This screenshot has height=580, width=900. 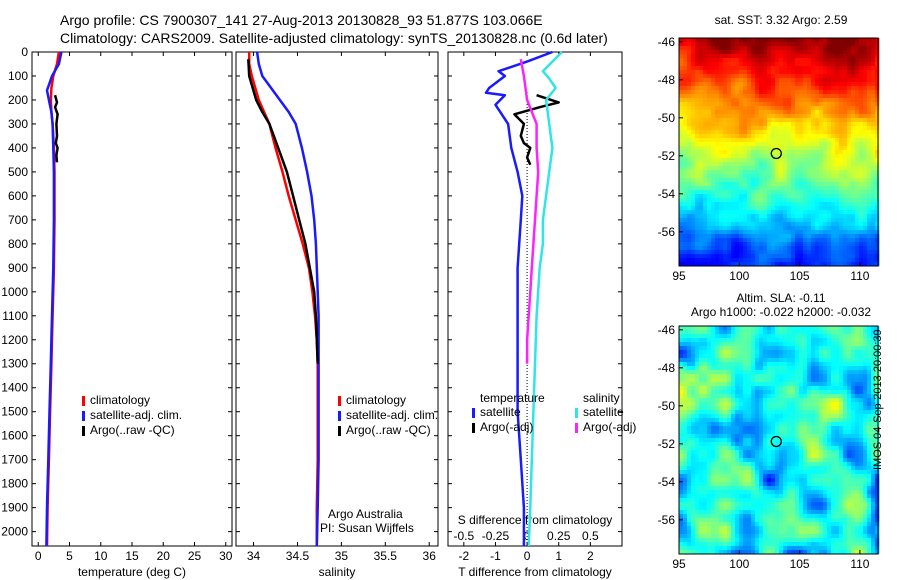 I want to click on series-line-satellite-adj-clim-, so click(x=54, y=299).